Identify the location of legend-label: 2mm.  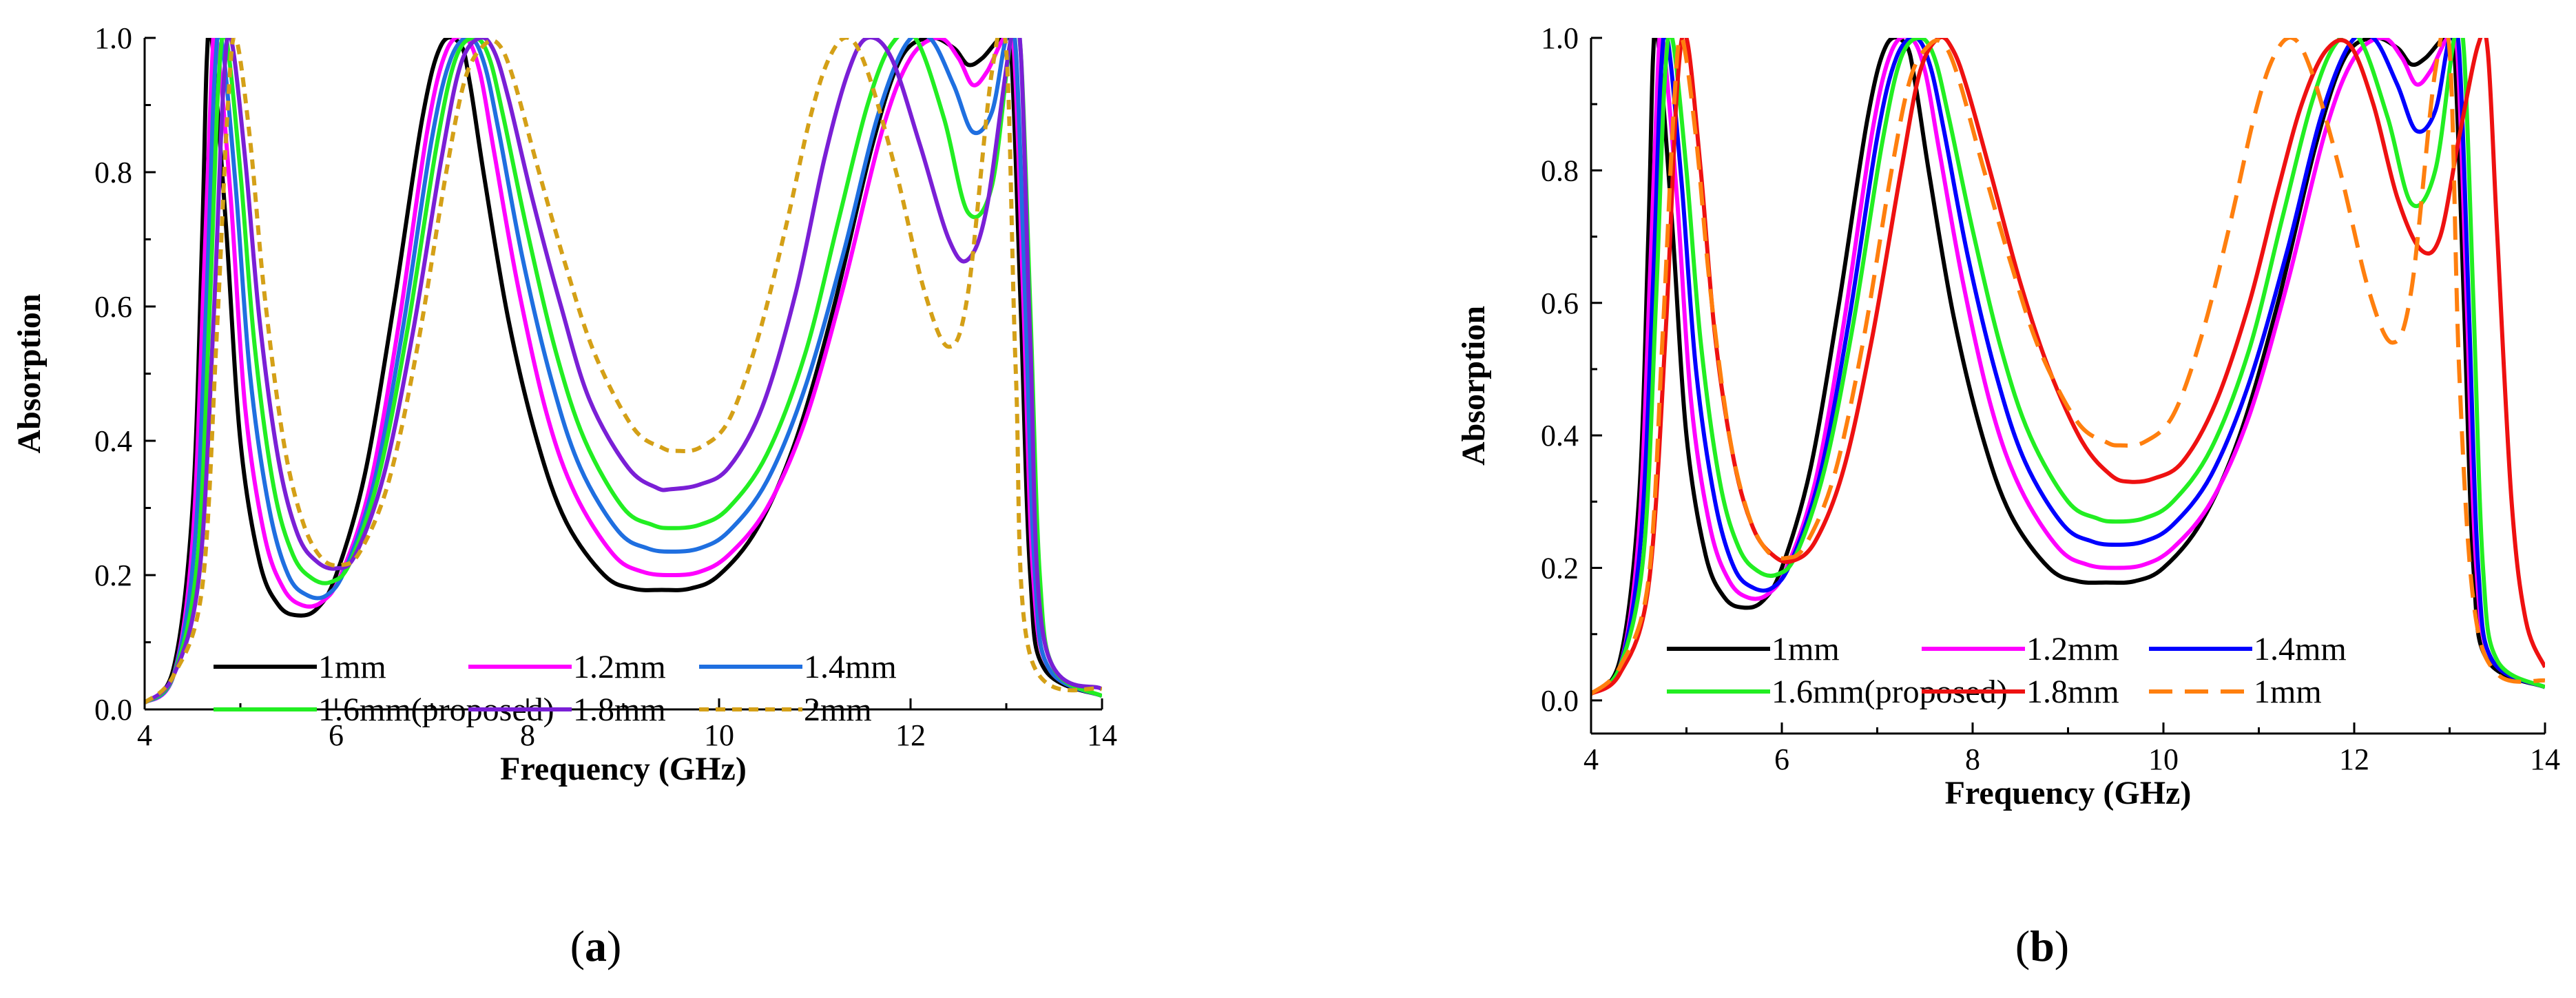
(838, 710).